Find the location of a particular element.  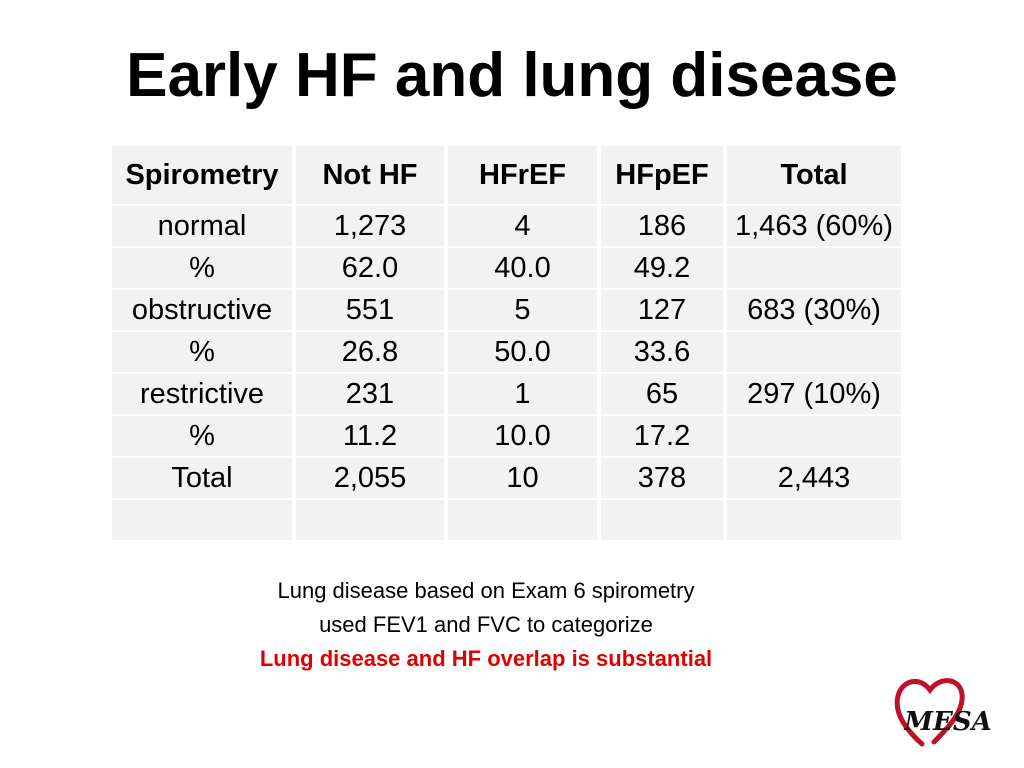

table-cell: 683 (30%) is located at coordinates (814, 310).